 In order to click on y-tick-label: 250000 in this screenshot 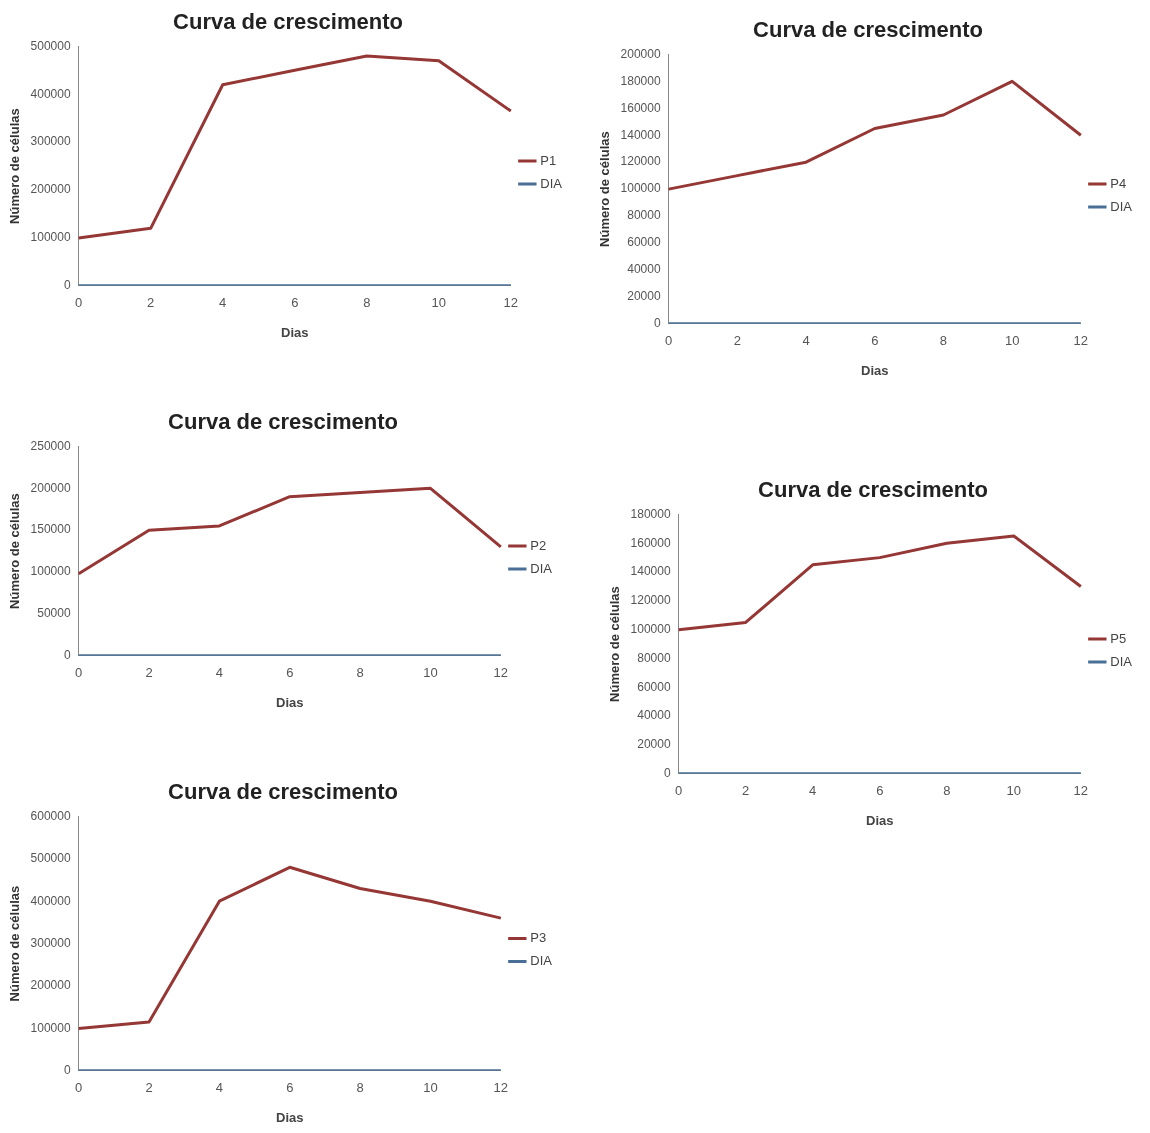, I will do `click(50, 445)`.